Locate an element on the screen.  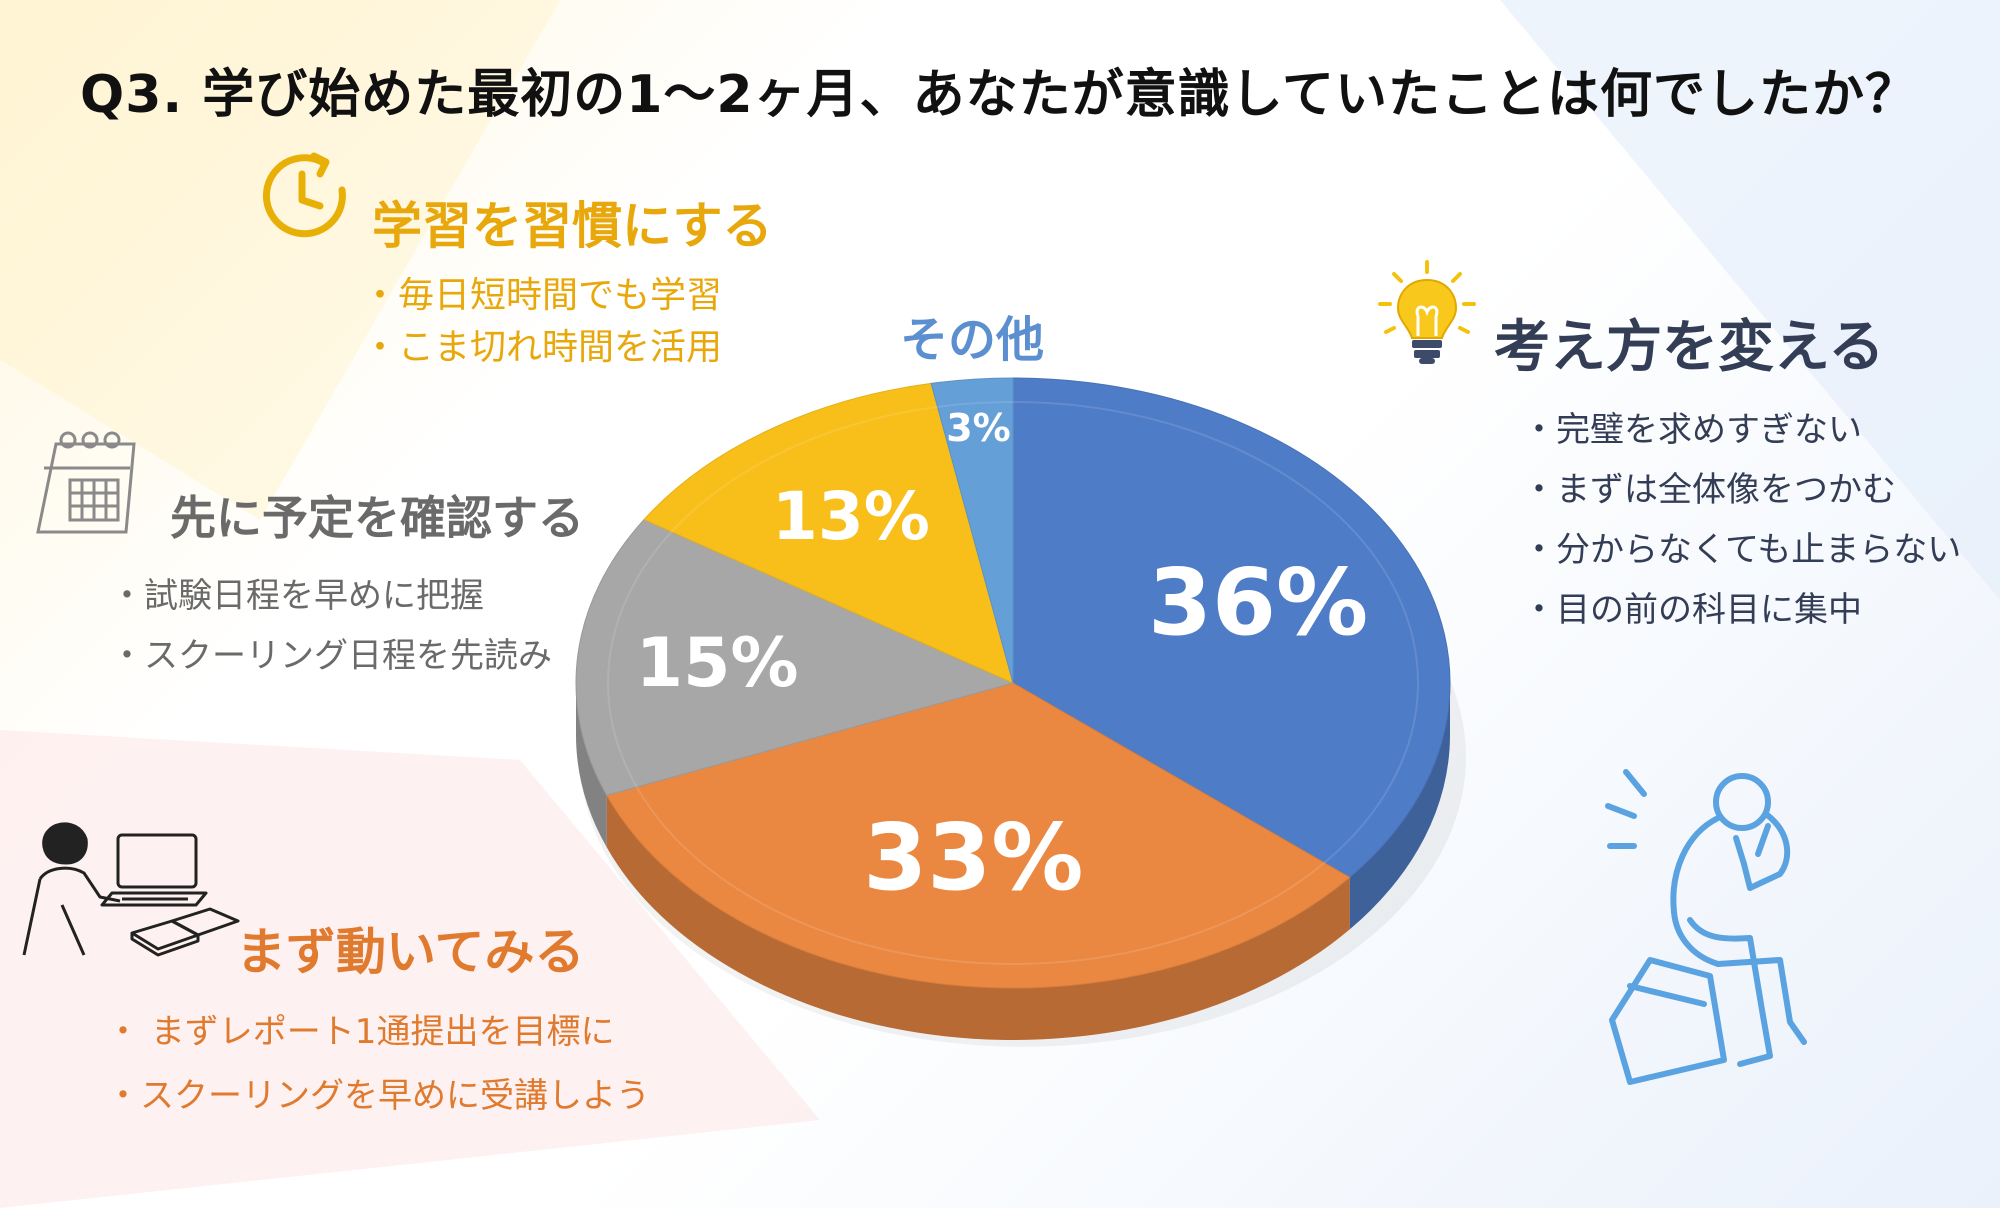
list-item: ・まずは全体像をつかむ is located at coordinates (1709, 490).